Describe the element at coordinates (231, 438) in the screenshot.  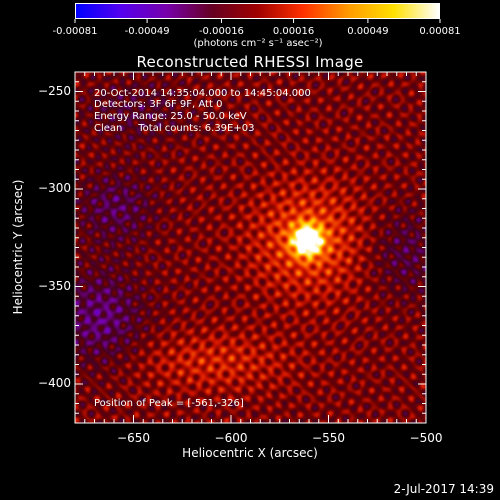
I see `x-tick-label: −600` at that location.